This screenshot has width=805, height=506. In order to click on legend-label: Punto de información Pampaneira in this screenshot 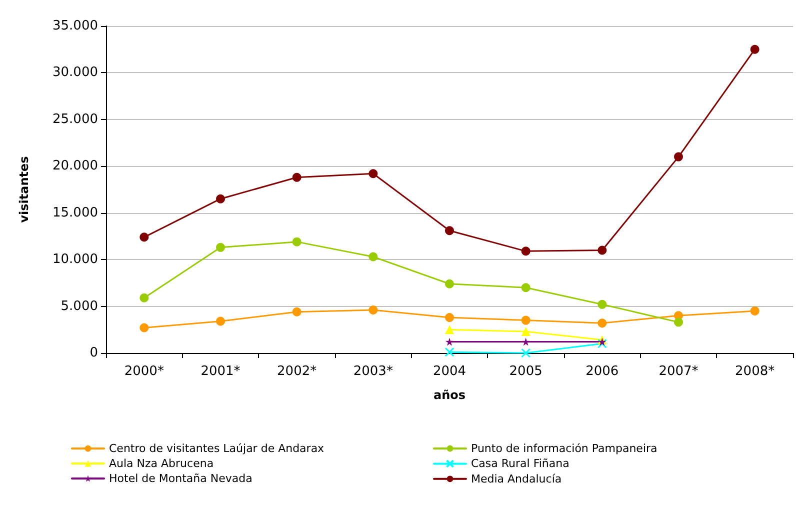, I will do `click(564, 448)`.